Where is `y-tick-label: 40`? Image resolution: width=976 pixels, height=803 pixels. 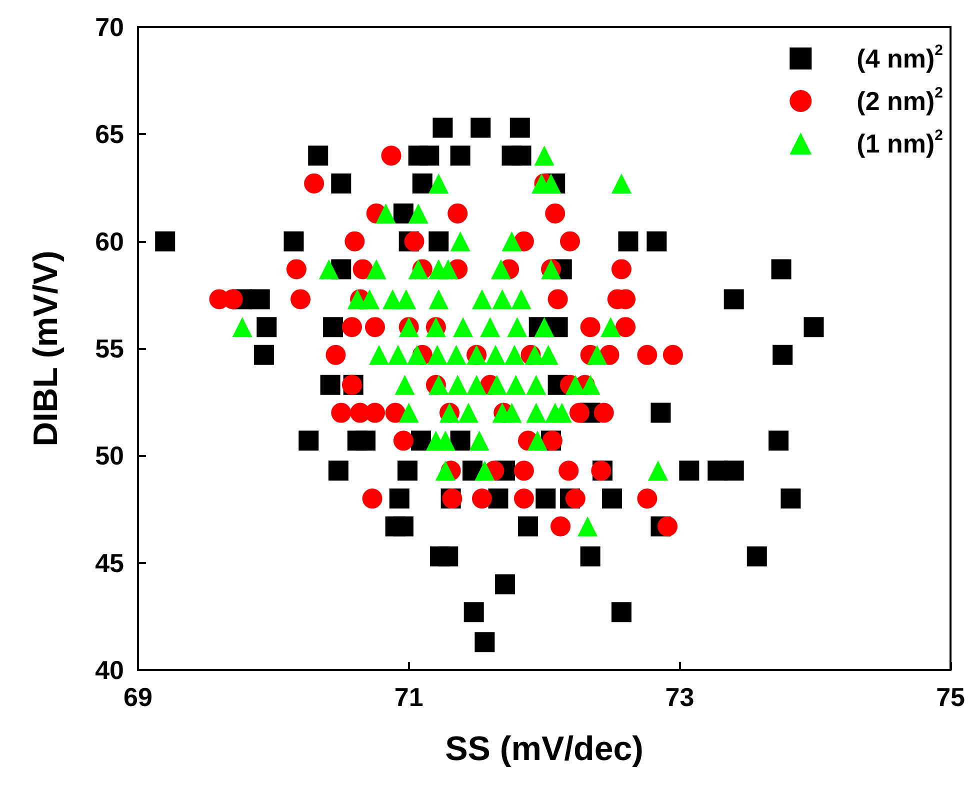
y-tick-label: 40 is located at coordinates (109, 670).